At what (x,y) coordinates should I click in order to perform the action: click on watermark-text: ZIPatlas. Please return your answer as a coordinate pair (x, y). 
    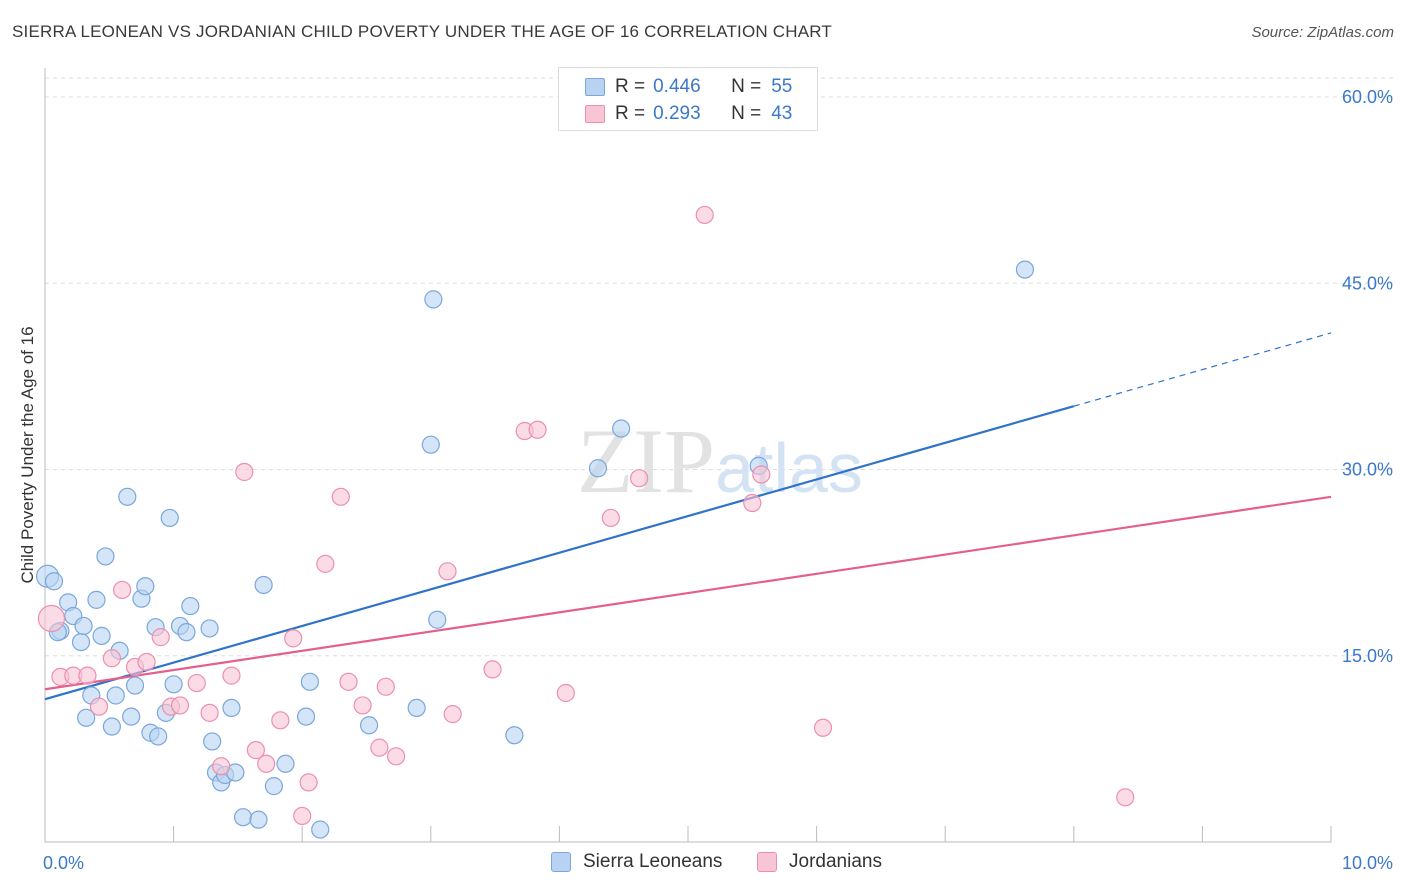
    Looking at the image, I should click on (720, 461).